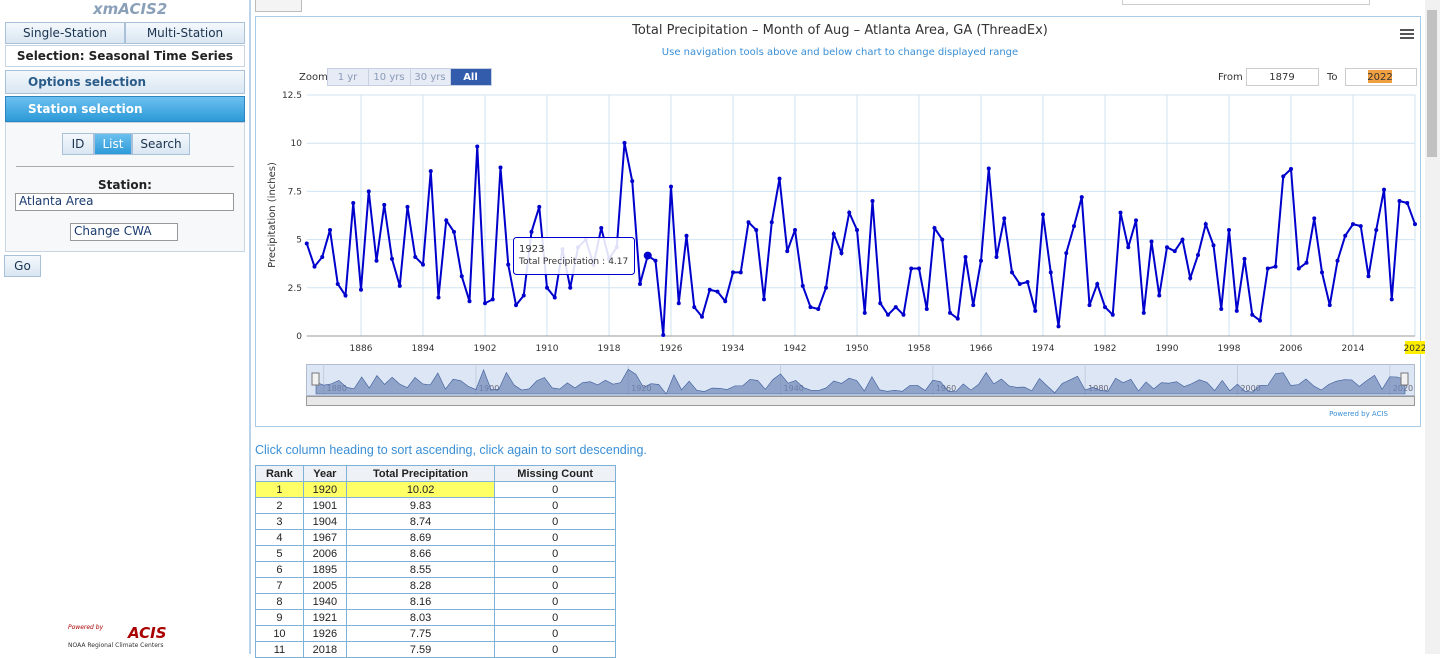 The width and height of the screenshot is (1440, 658). I want to click on go-button: Go, so click(22, 266).